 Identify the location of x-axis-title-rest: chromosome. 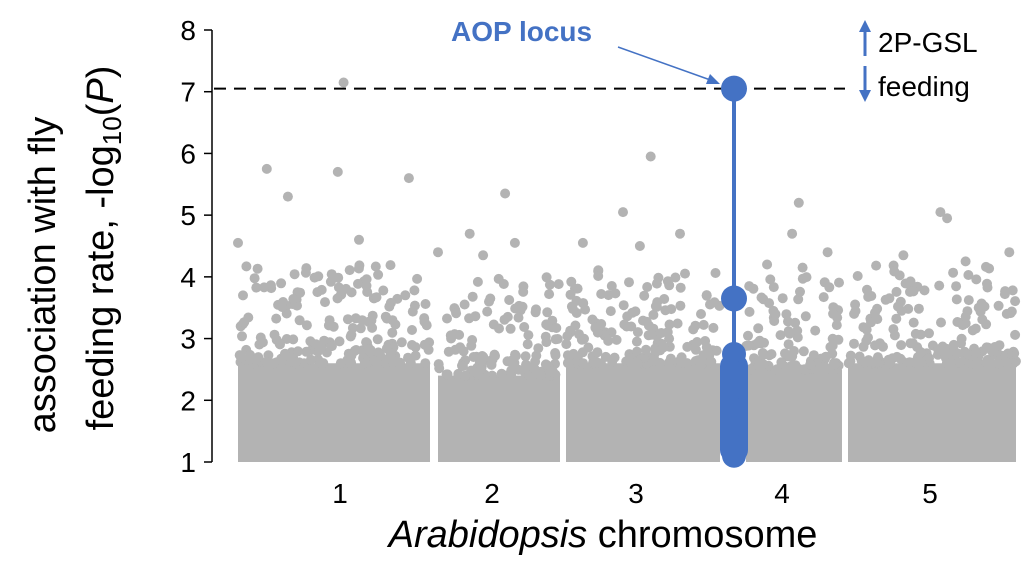
(702, 535).